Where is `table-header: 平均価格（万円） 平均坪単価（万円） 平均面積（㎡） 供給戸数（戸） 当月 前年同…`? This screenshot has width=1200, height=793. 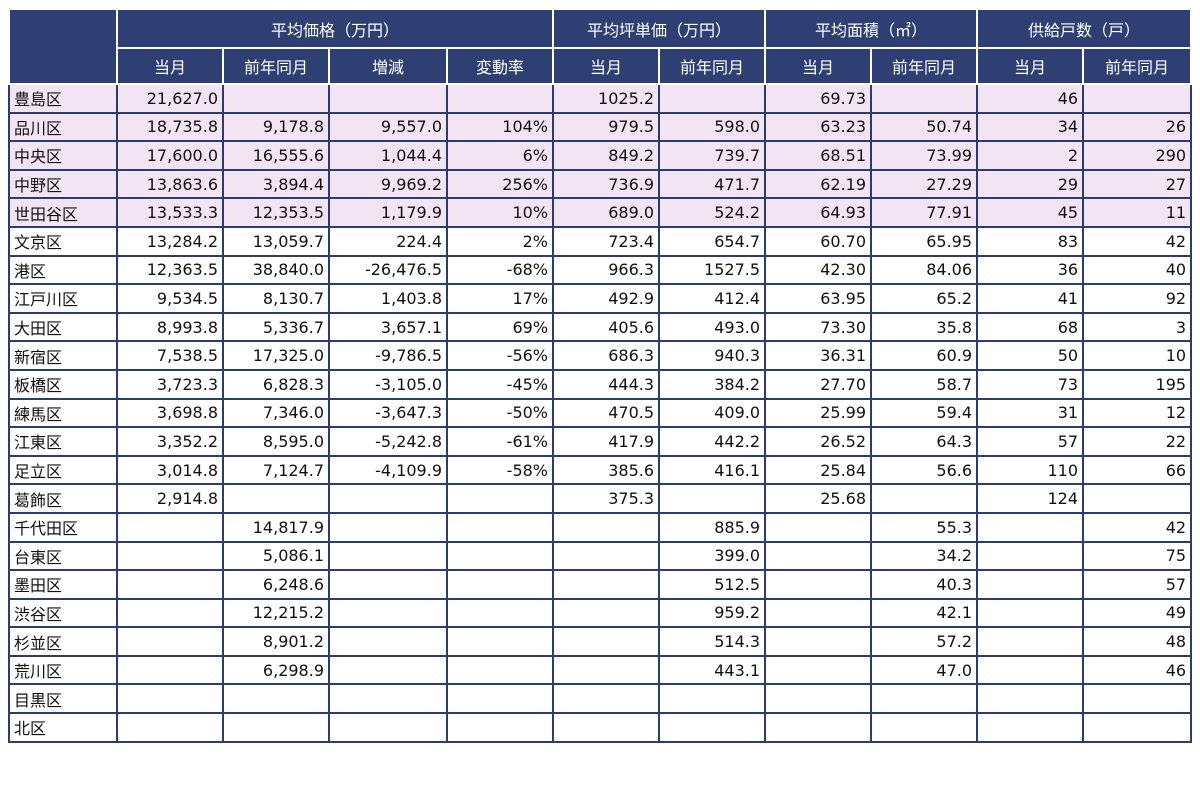
table-header: 平均価格（万円） 平均坪単価（万円） 平均面積（㎡） 供給戸数（戸） 当月 前年同… is located at coordinates (600, 46).